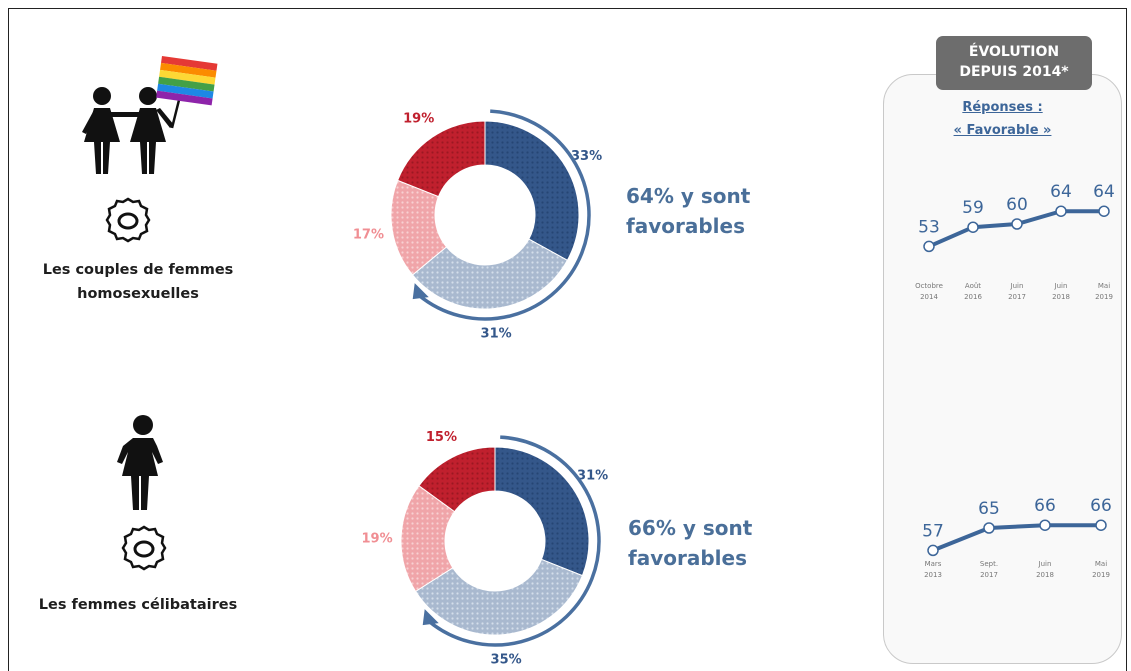  I want to click on panel-1-label: Les couples de femmes homosexuelles, so click(138, 282).